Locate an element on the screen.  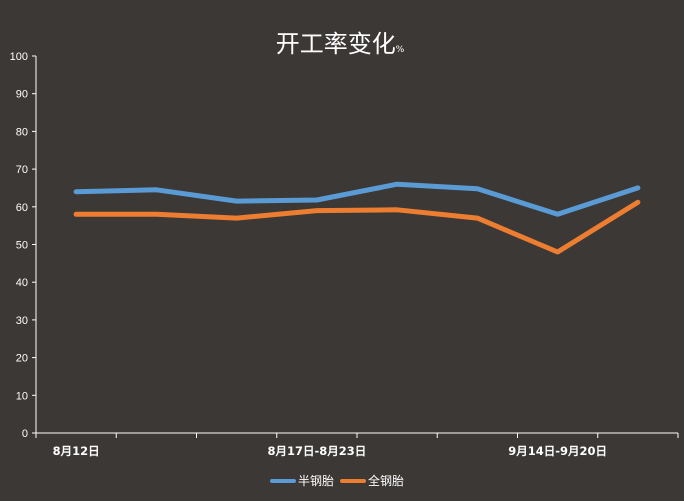
y-tick-label: 60 is located at coordinates (22, 208).